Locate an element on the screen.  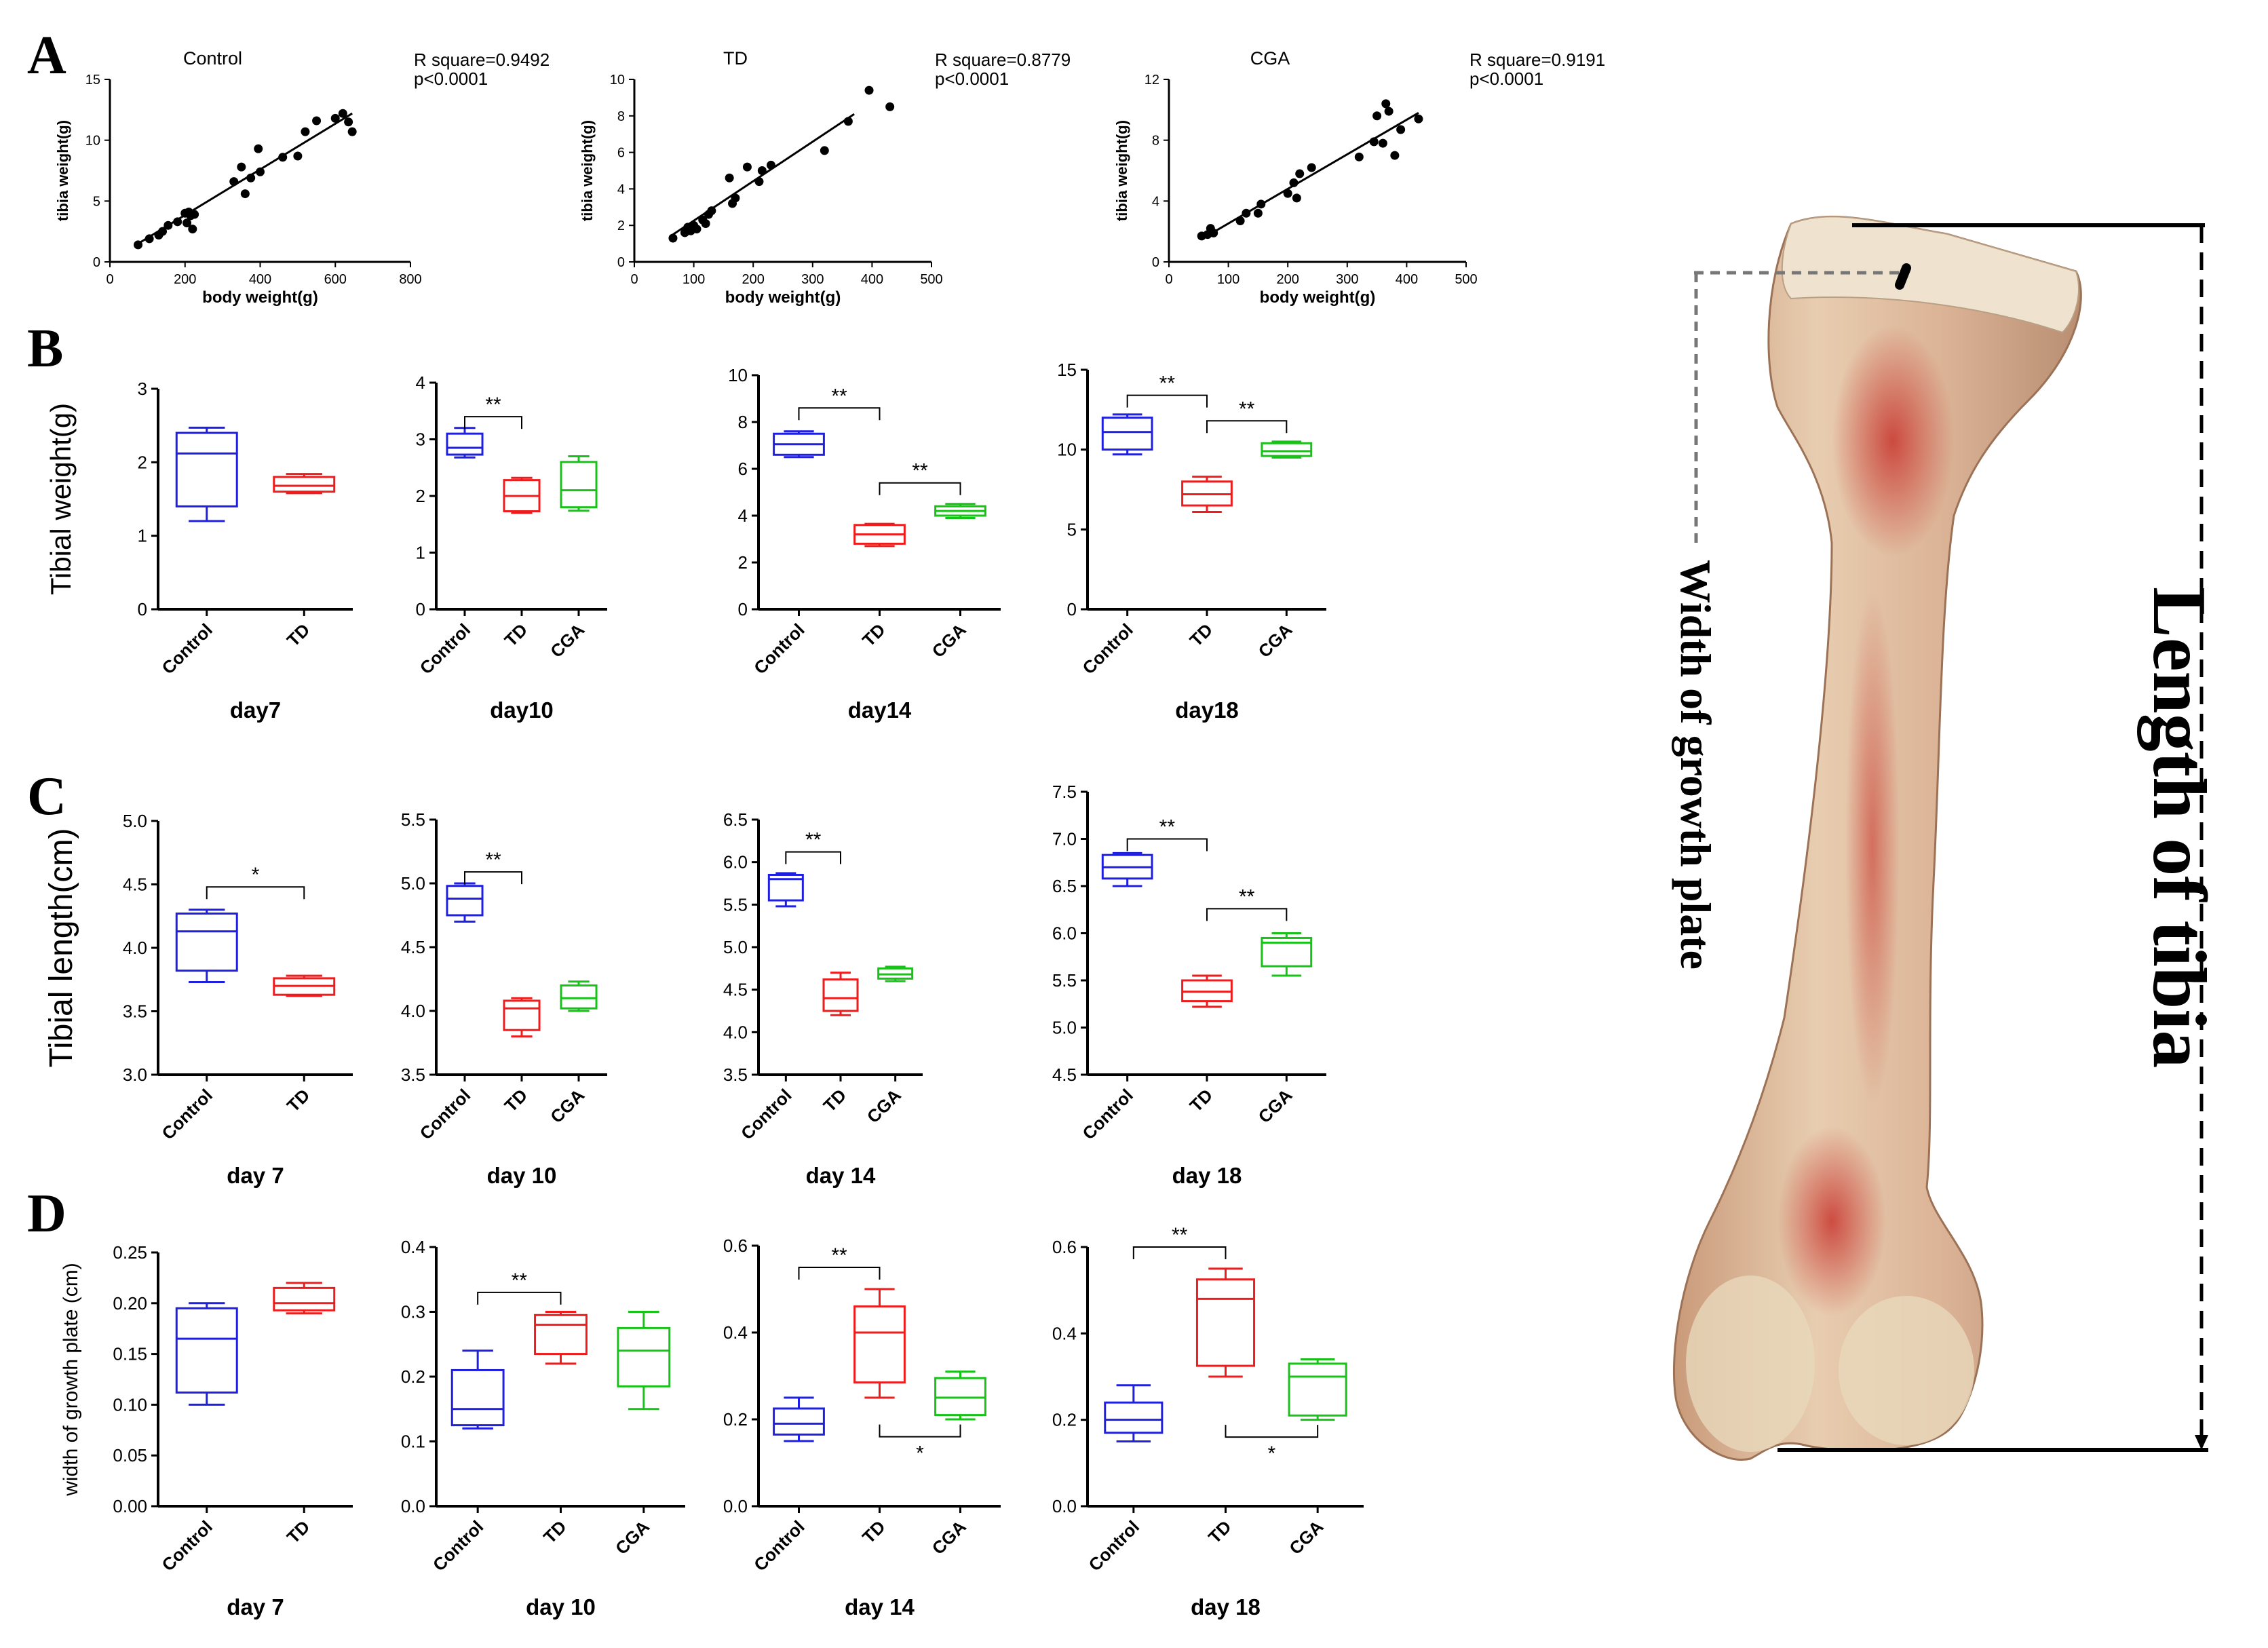
y-axis-title: Tibial weight(g) is located at coordinates (61, 499).